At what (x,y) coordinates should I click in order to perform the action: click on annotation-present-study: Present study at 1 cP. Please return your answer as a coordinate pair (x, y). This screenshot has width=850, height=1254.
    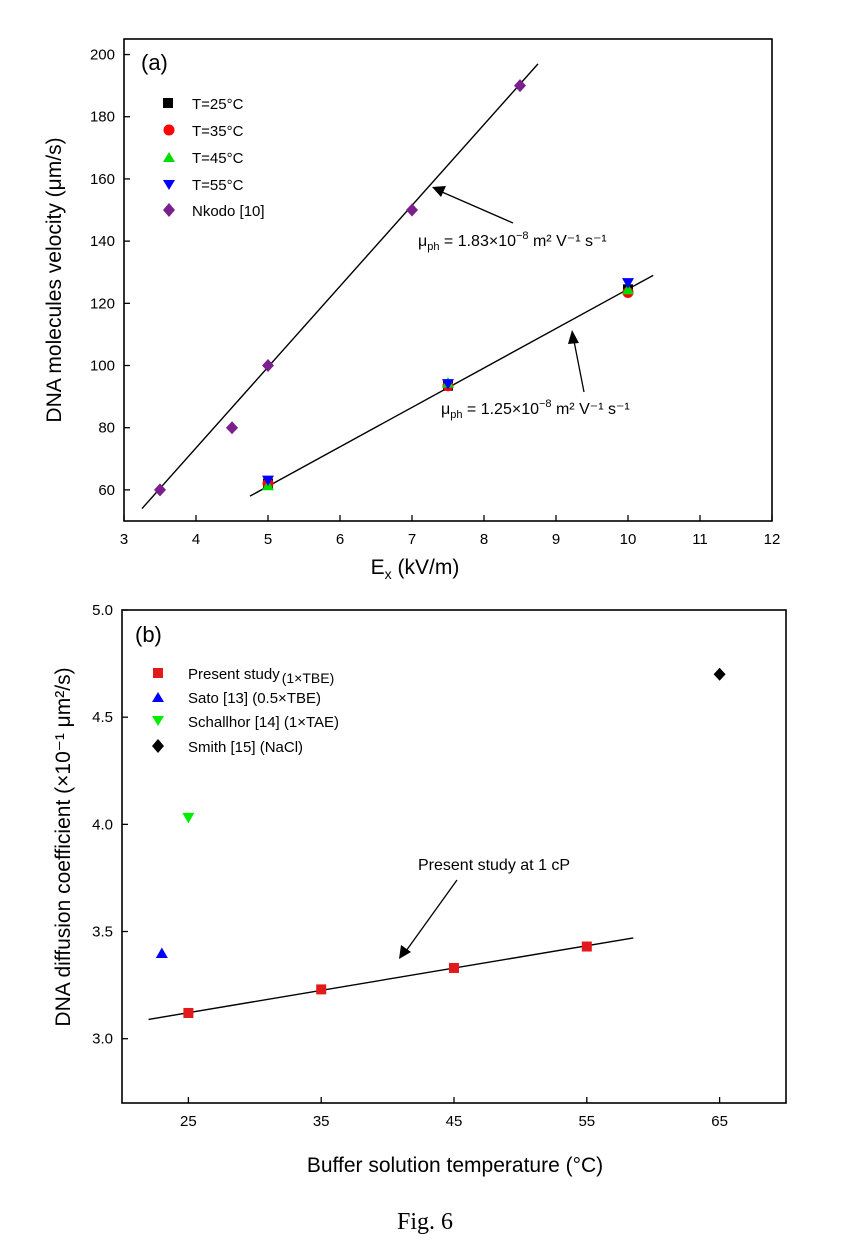
    Looking at the image, I should click on (484, 908).